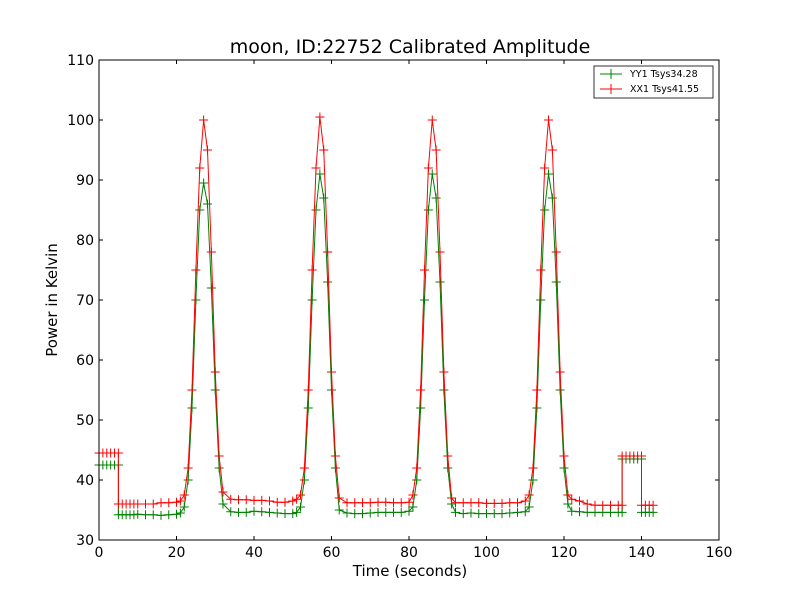 Image resolution: width=800 pixels, height=600 pixels. I want to click on y-tick-label: 110, so click(80, 61).